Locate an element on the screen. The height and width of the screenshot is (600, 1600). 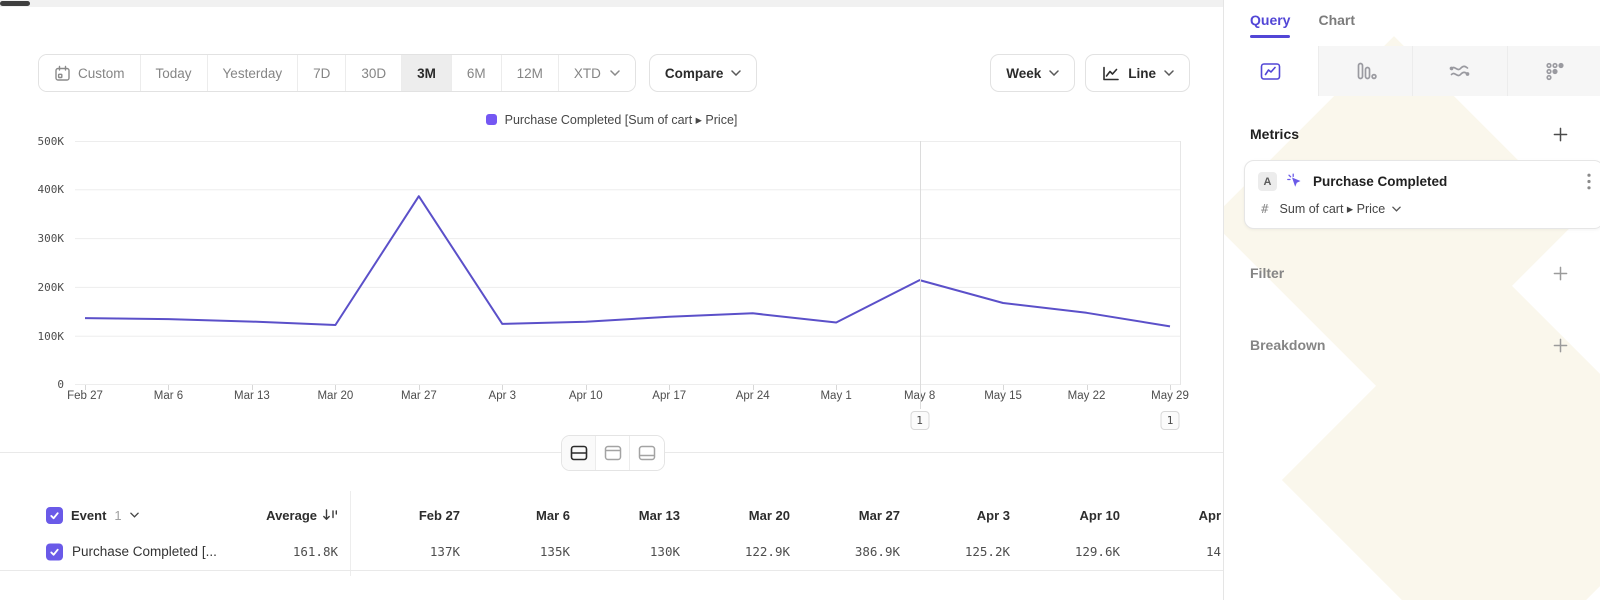
top-panel-view-toggle is located at coordinates (613, 453).